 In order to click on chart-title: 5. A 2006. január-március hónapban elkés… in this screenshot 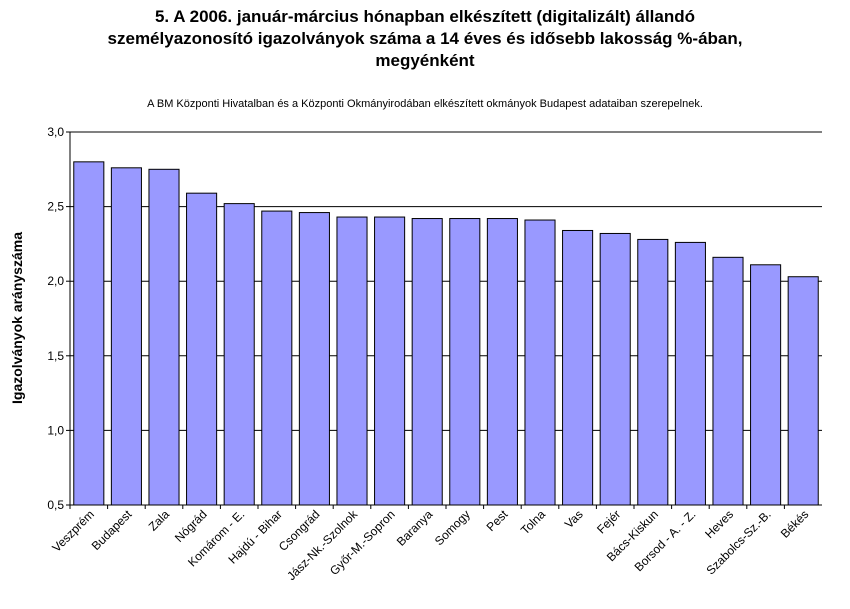, I will do `click(425, 39)`.